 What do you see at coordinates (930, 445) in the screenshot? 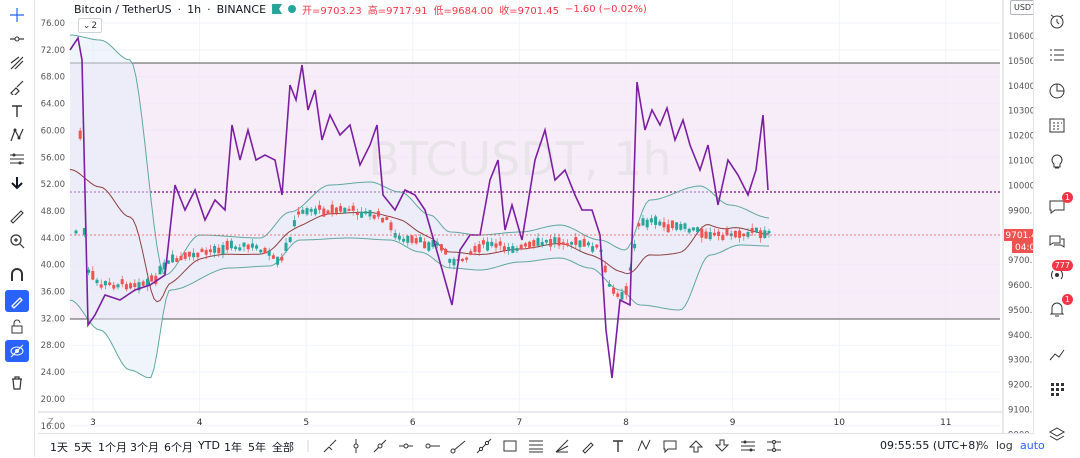
I see `clock: 09:55:55 (UTC+8)` at bounding box center [930, 445].